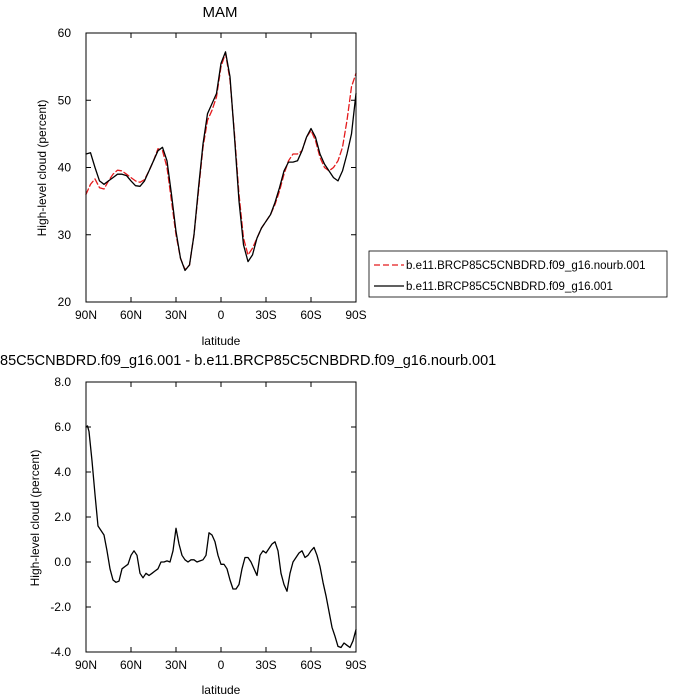 The image size is (700, 700). I want to click on bottom-x-tick-label: 60N, so click(131, 665).